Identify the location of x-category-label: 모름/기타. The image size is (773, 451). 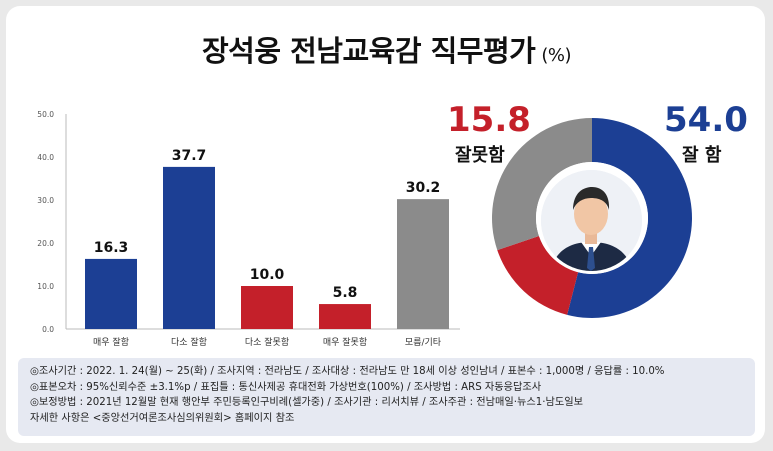
(423, 342).